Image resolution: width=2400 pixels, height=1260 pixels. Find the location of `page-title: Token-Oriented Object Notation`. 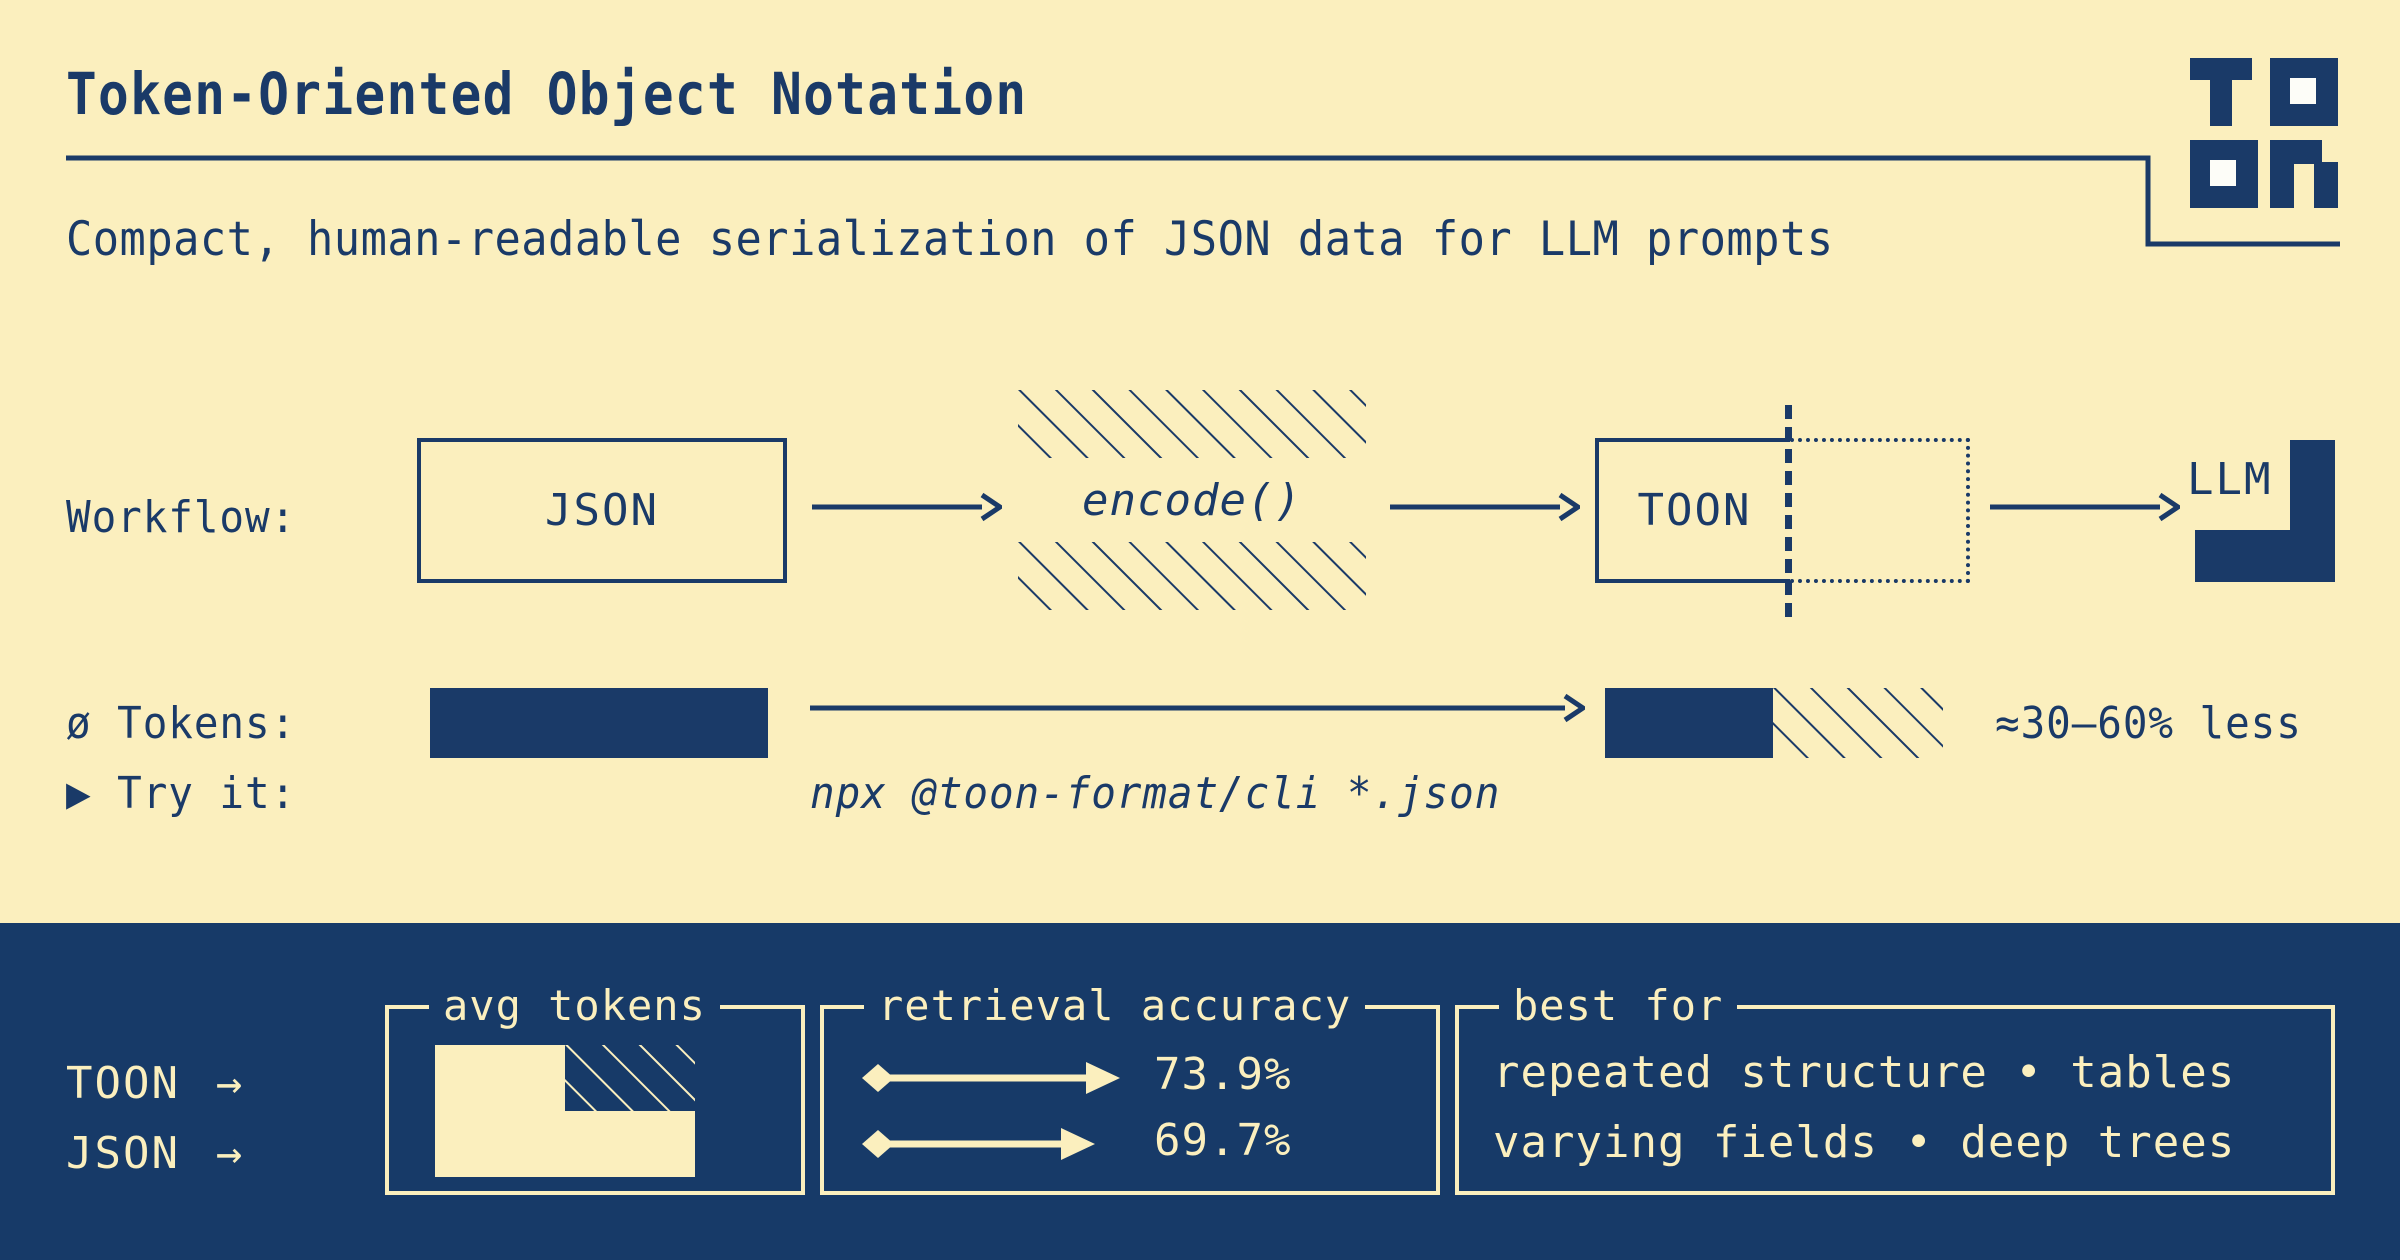

page-title: Token-Oriented Object Notation is located at coordinates (547, 94).